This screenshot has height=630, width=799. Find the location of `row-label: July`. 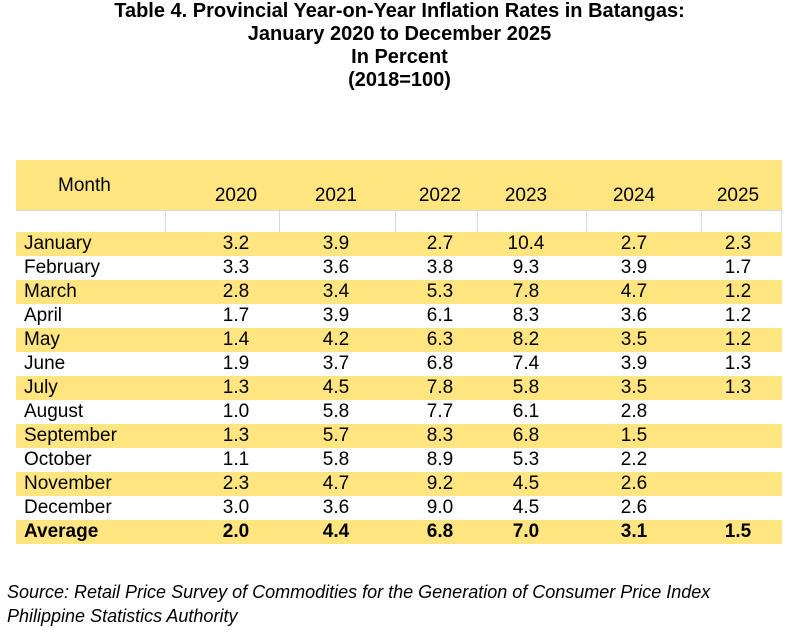

row-label: July is located at coordinates (41, 387).